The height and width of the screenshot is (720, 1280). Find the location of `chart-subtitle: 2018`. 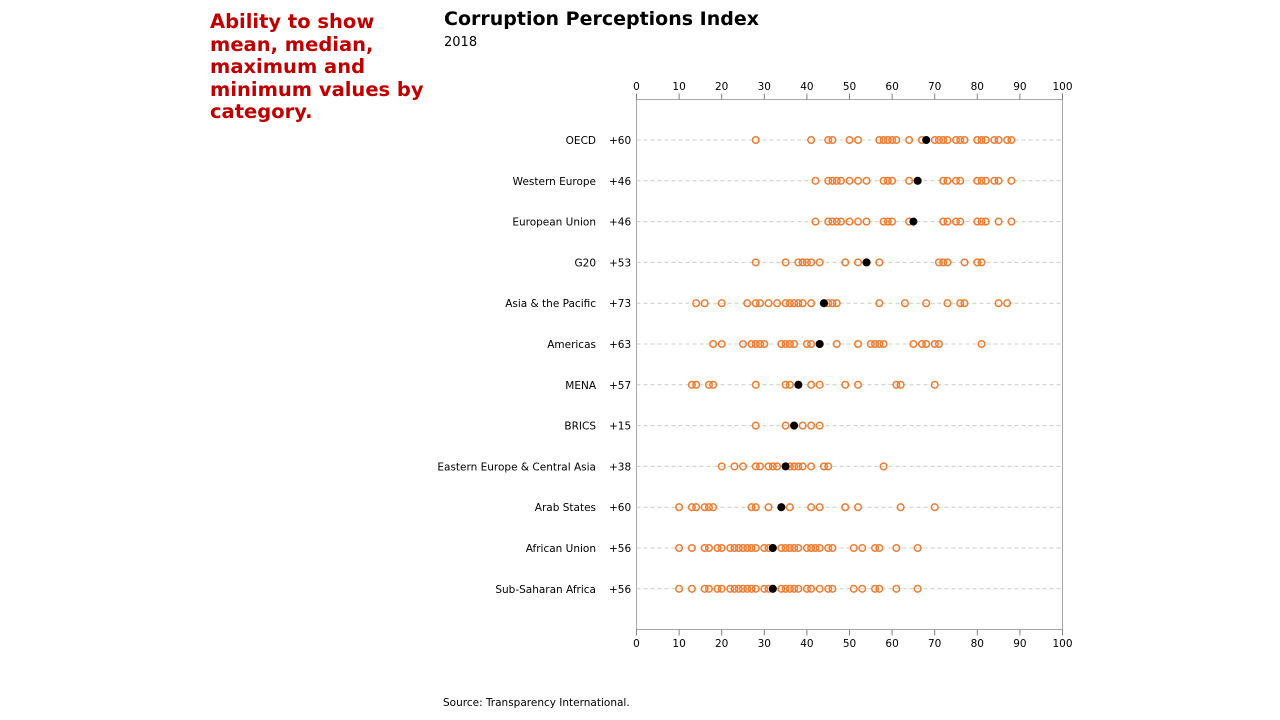

chart-subtitle: 2018 is located at coordinates (461, 42).